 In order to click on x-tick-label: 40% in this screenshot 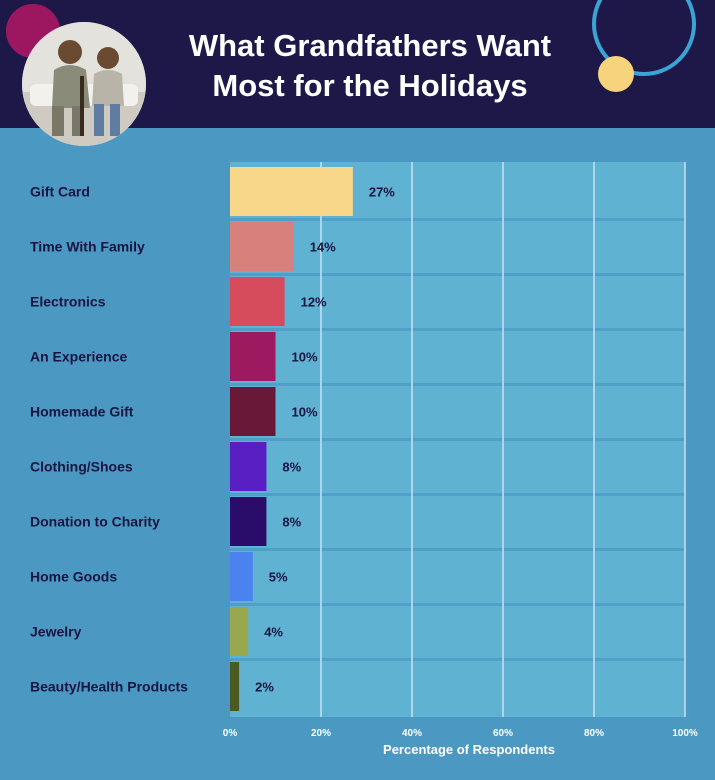, I will do `click(412, 733)`.